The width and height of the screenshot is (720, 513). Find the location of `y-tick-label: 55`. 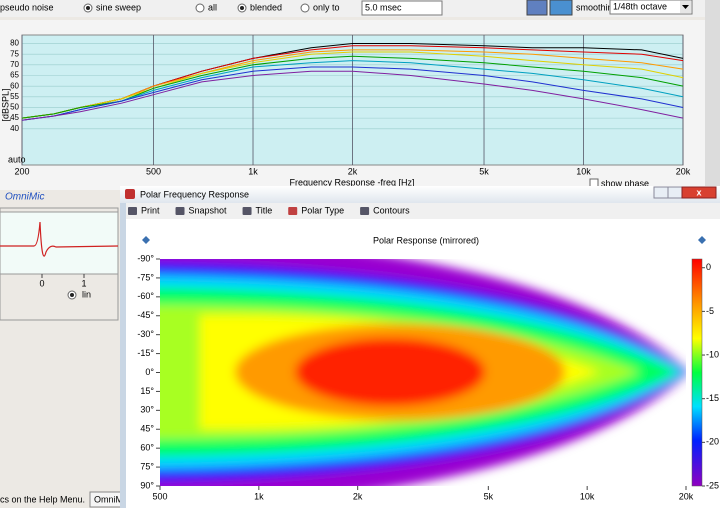

y-tick-label: 55 is located at coordinates (14, 96).